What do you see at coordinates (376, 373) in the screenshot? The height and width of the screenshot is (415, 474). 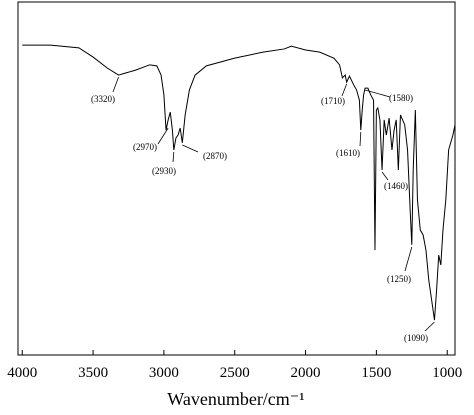 I see `x-tick-label: 1500` at bounding box center [376, 373].